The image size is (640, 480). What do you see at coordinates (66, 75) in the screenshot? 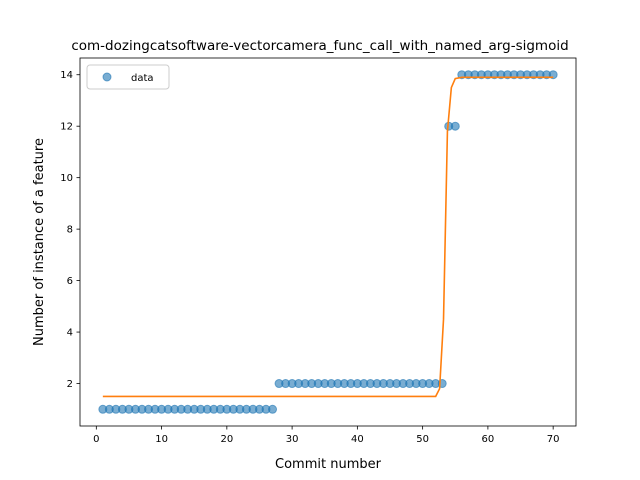
I see `y-tick-label: 14` at bounding box center [66, 75].